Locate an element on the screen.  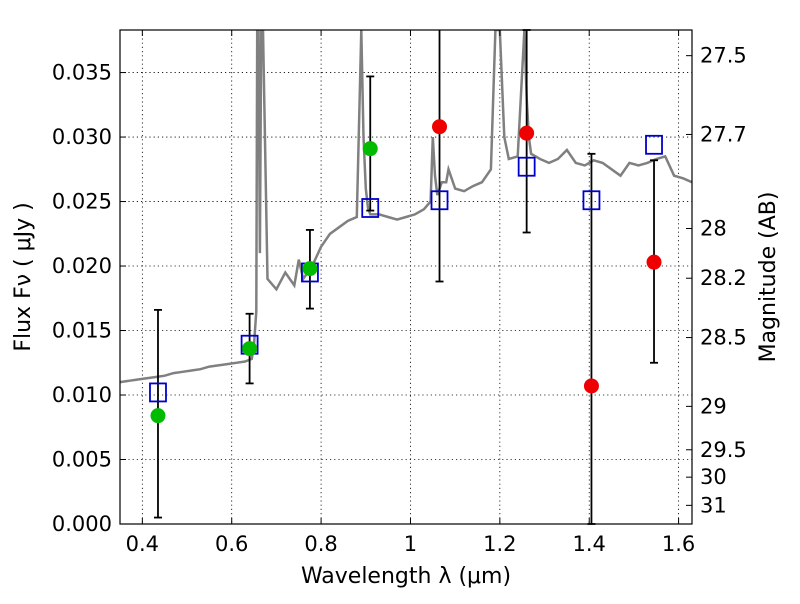
x-tick-label: 1 is located at coordinates (410, 544).